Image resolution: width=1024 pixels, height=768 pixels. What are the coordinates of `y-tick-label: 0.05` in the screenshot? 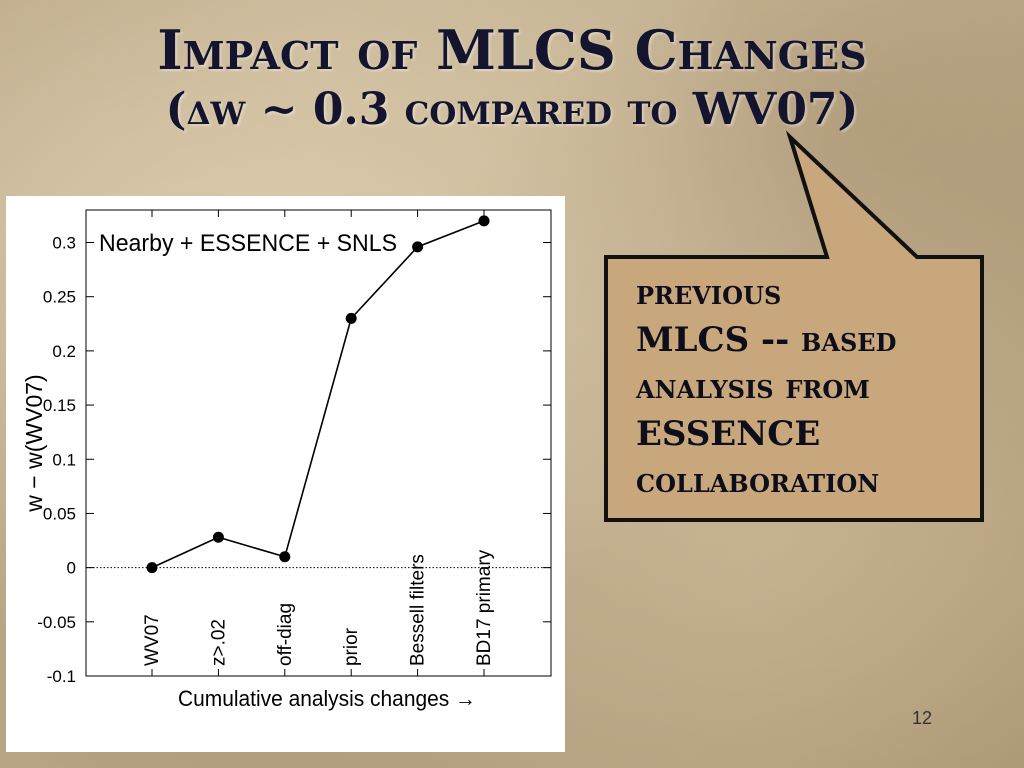 It's located at (59, 513).